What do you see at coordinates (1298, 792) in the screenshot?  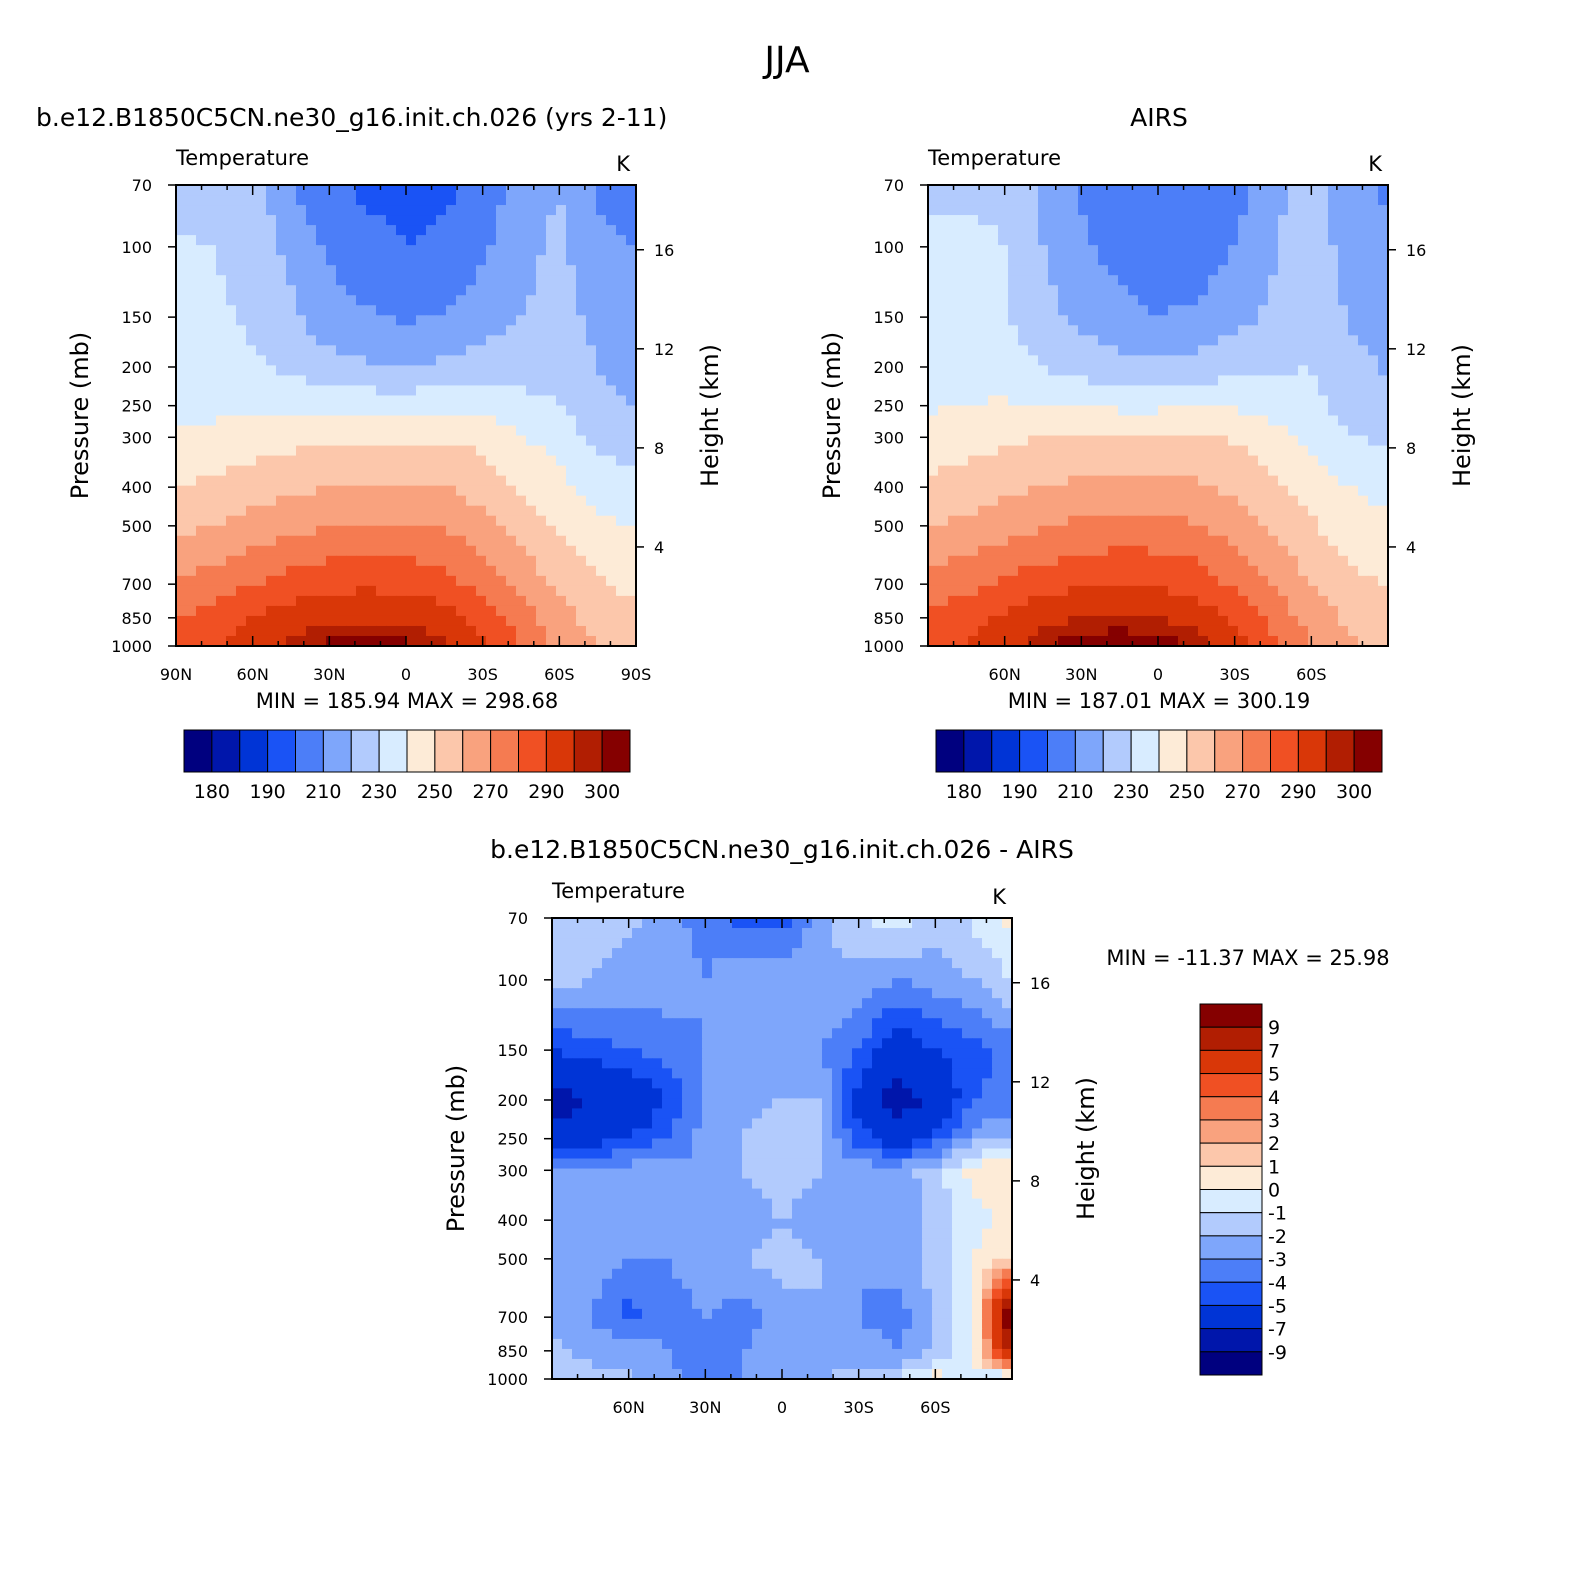 I see `colorbar-label: 290` at bounding box center [1298, 792].